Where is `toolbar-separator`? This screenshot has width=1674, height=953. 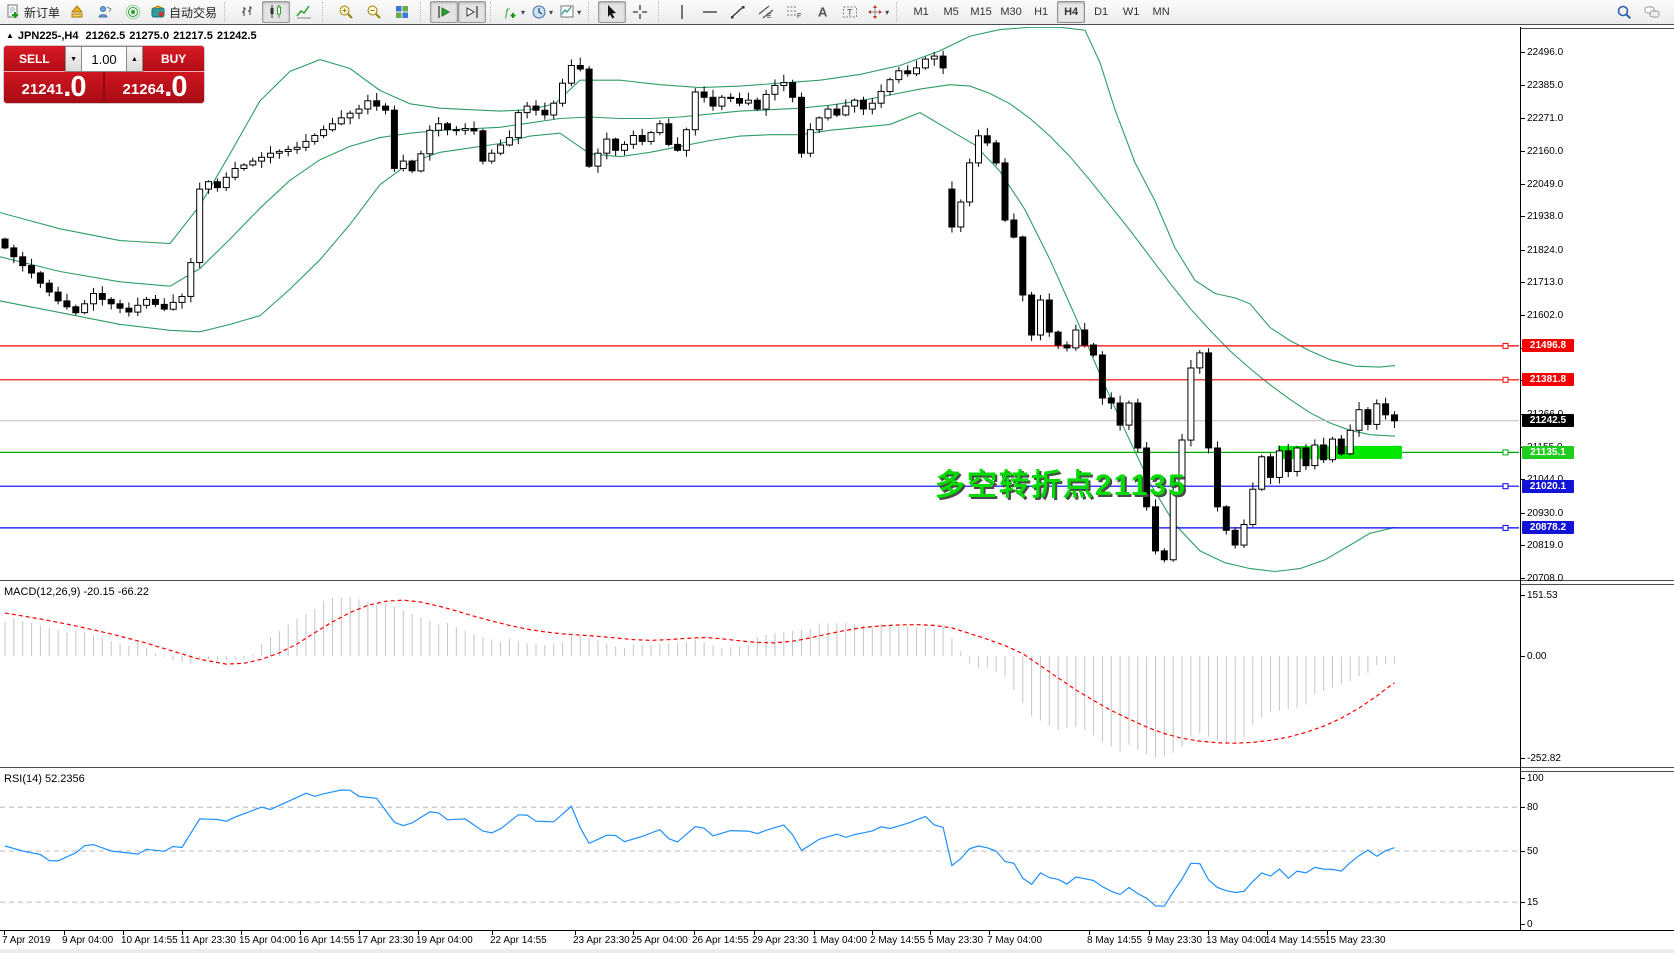 toolbar-separator is located at coordinates (493, 12).